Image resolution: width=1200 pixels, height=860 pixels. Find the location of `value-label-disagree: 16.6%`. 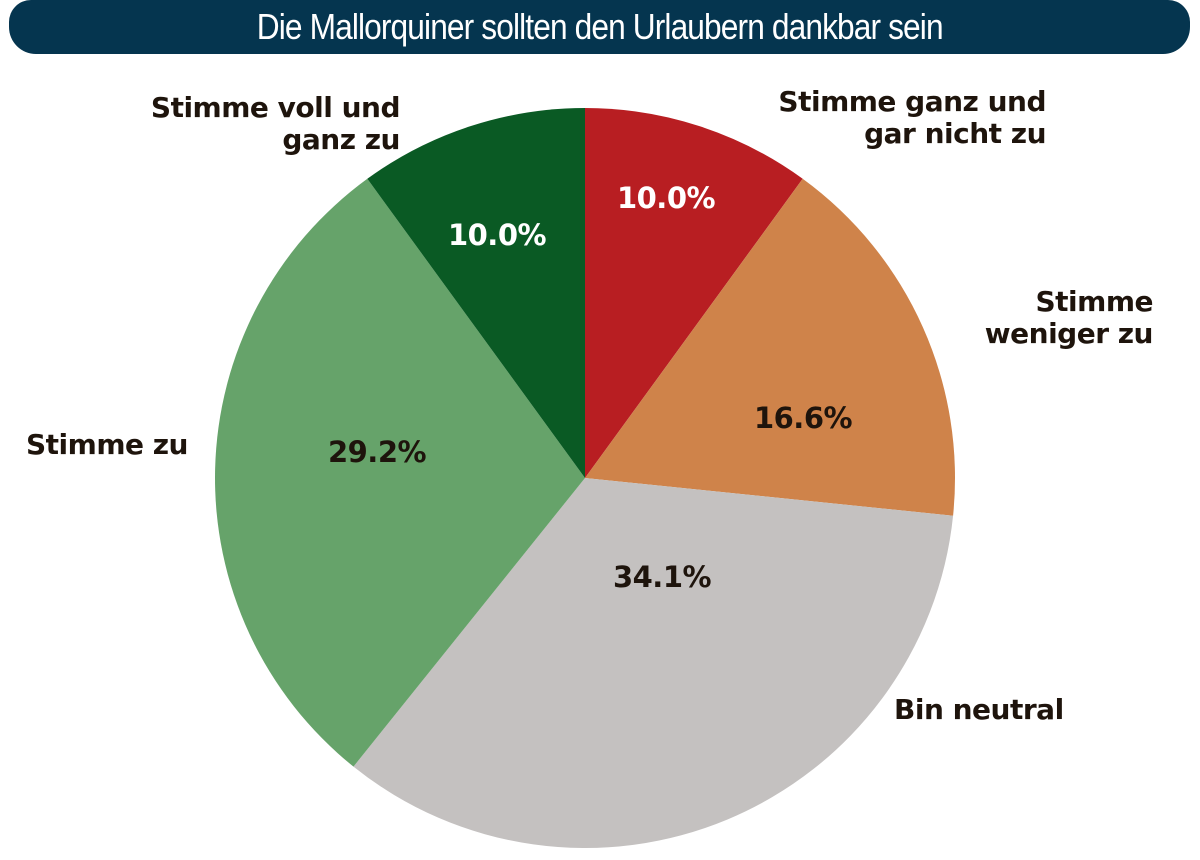

value-label-disagree: 16.6% is located at coordinates (803, 418).